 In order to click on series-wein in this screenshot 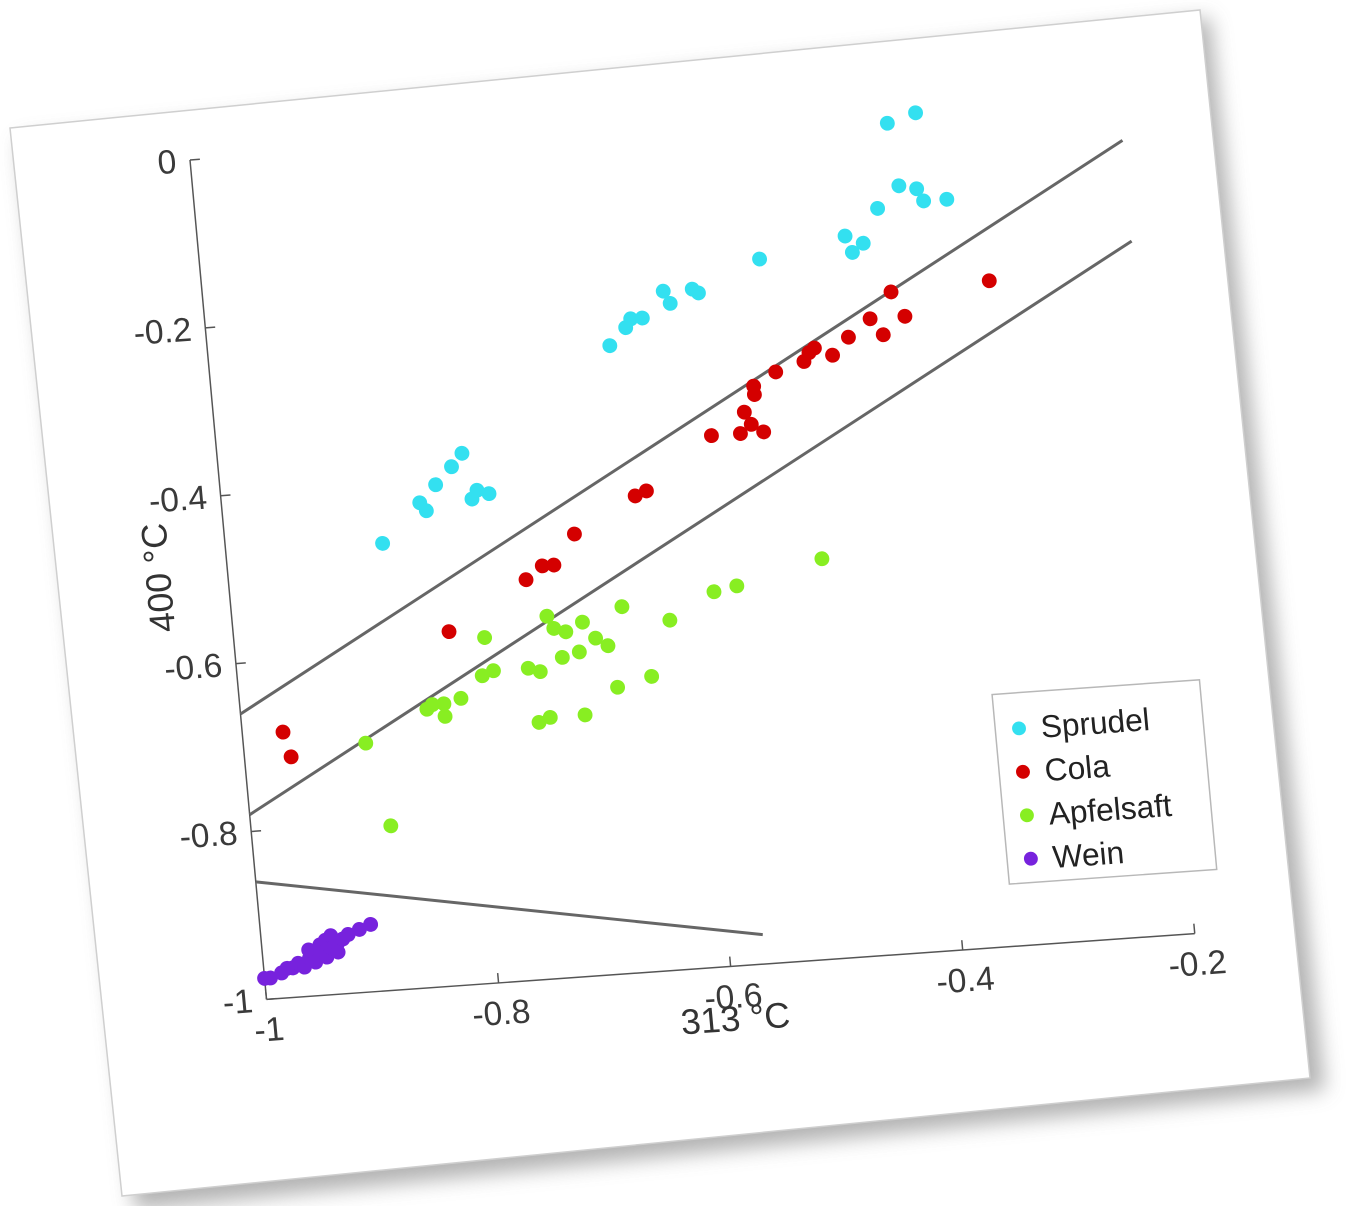, I will do `click(318, 951)`.